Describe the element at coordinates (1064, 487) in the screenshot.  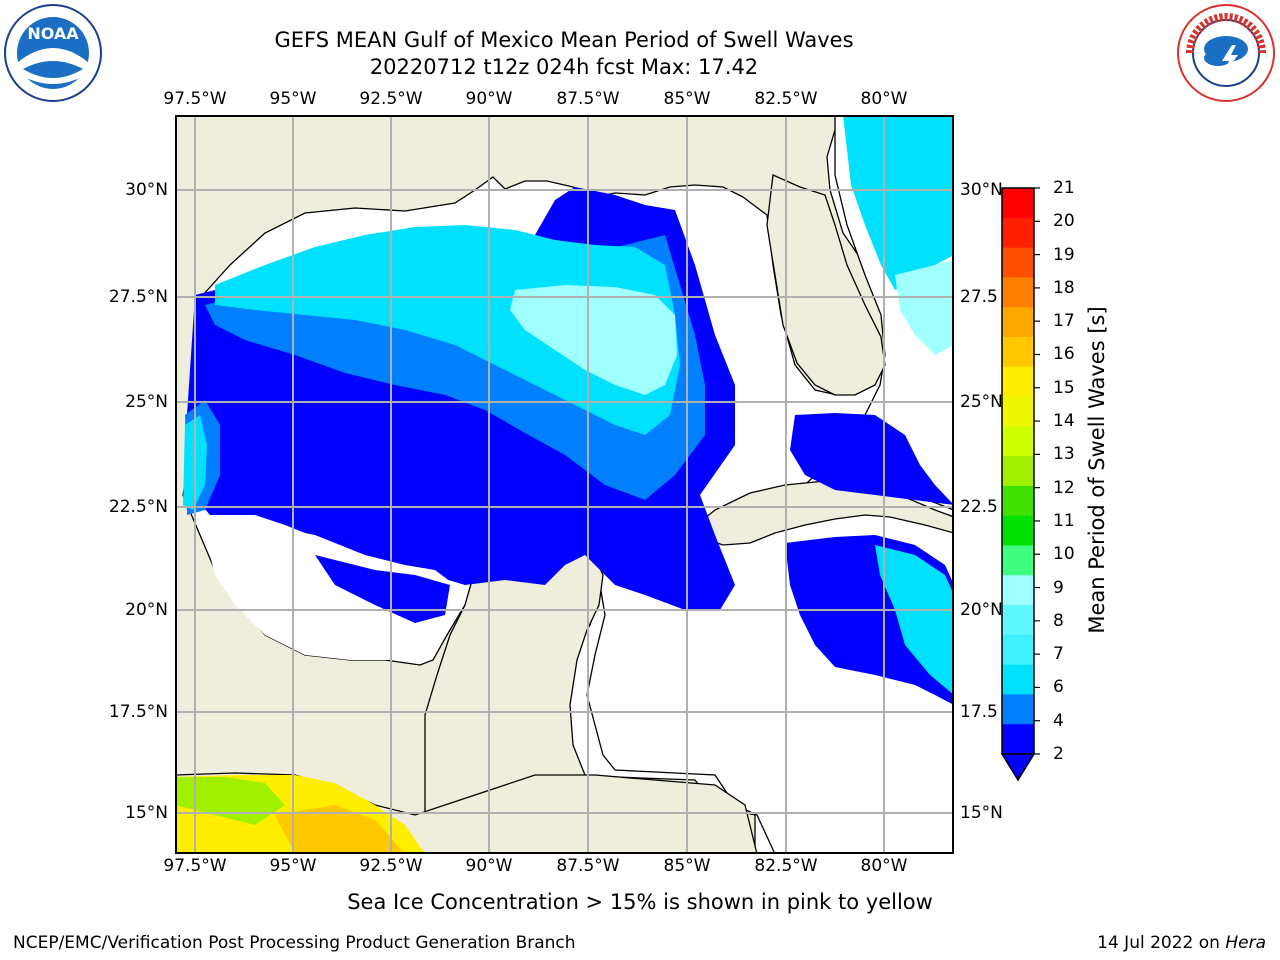
I see `colorbar-tick-label: 12` at that location.